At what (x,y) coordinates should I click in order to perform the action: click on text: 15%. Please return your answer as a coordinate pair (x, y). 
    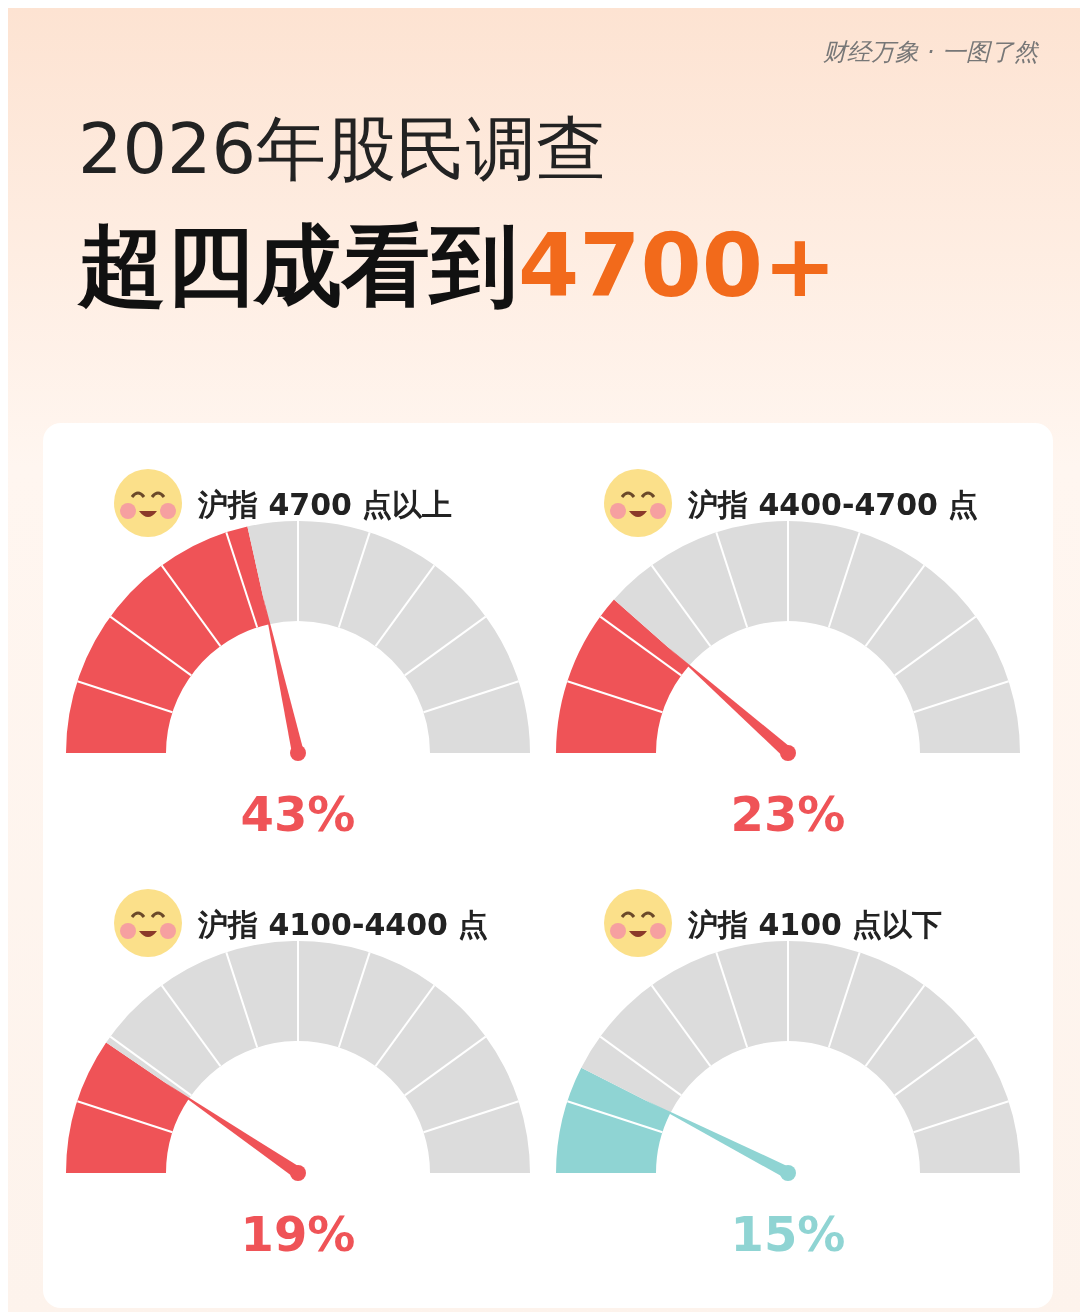
    Looking at the image, I should click on (788, 1234).